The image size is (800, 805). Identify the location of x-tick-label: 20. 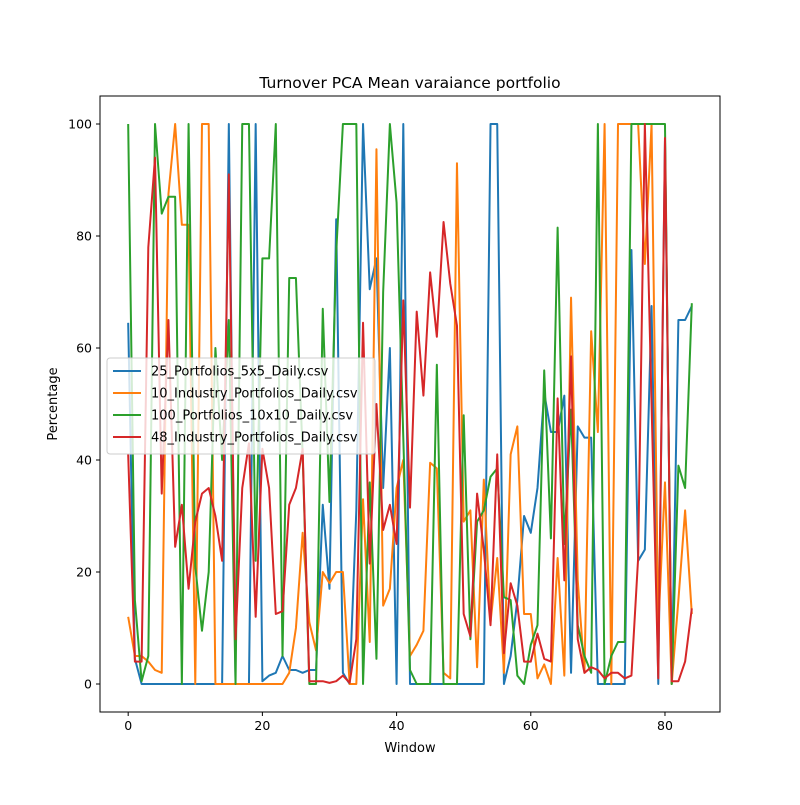
(262, 725).